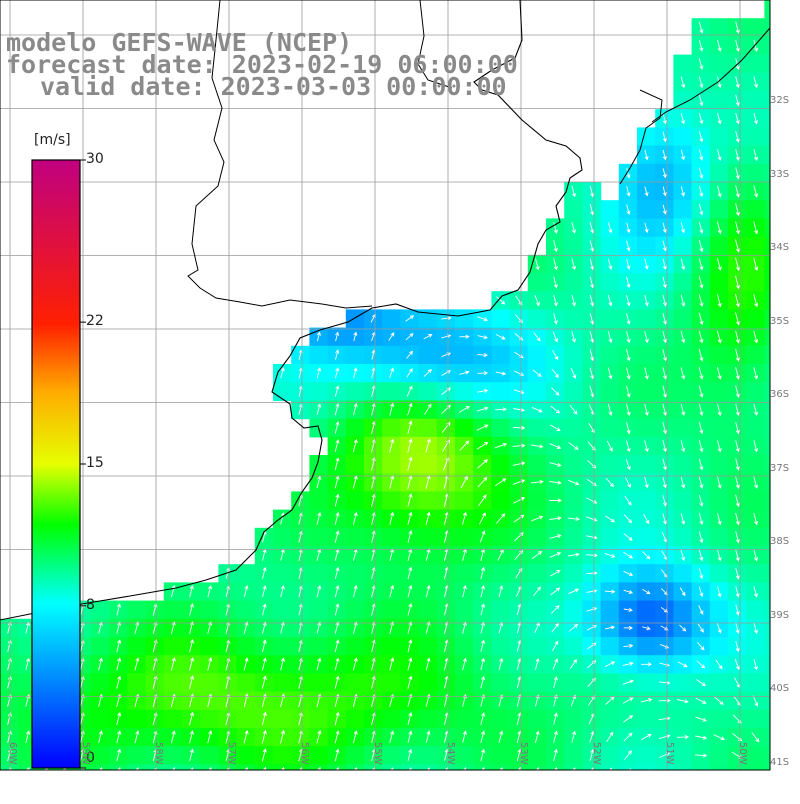 Image resolution: width=800 pixels, height=804 pixels. What do you see at coordinates (780, 541) in the screenshot?
I see `latitude-label: 38S` at bounding box center [780, 541].